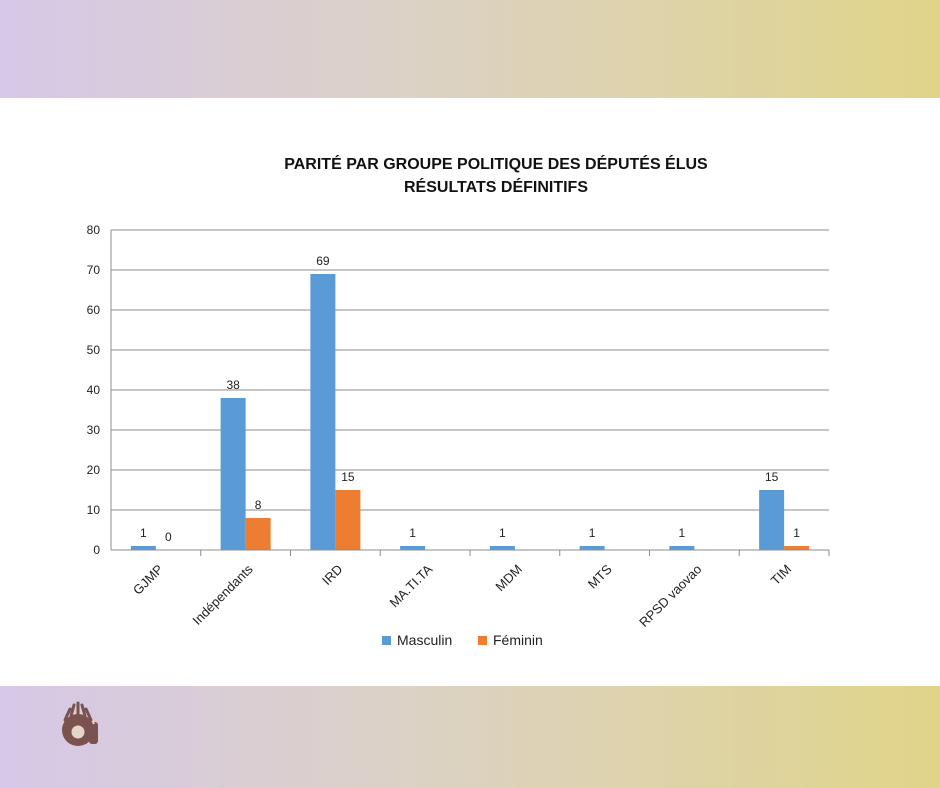  What do you see at coordinates (94, 310) in the screenshot?
I see `y-tick-label: 60` at bounding box center [94, 310].